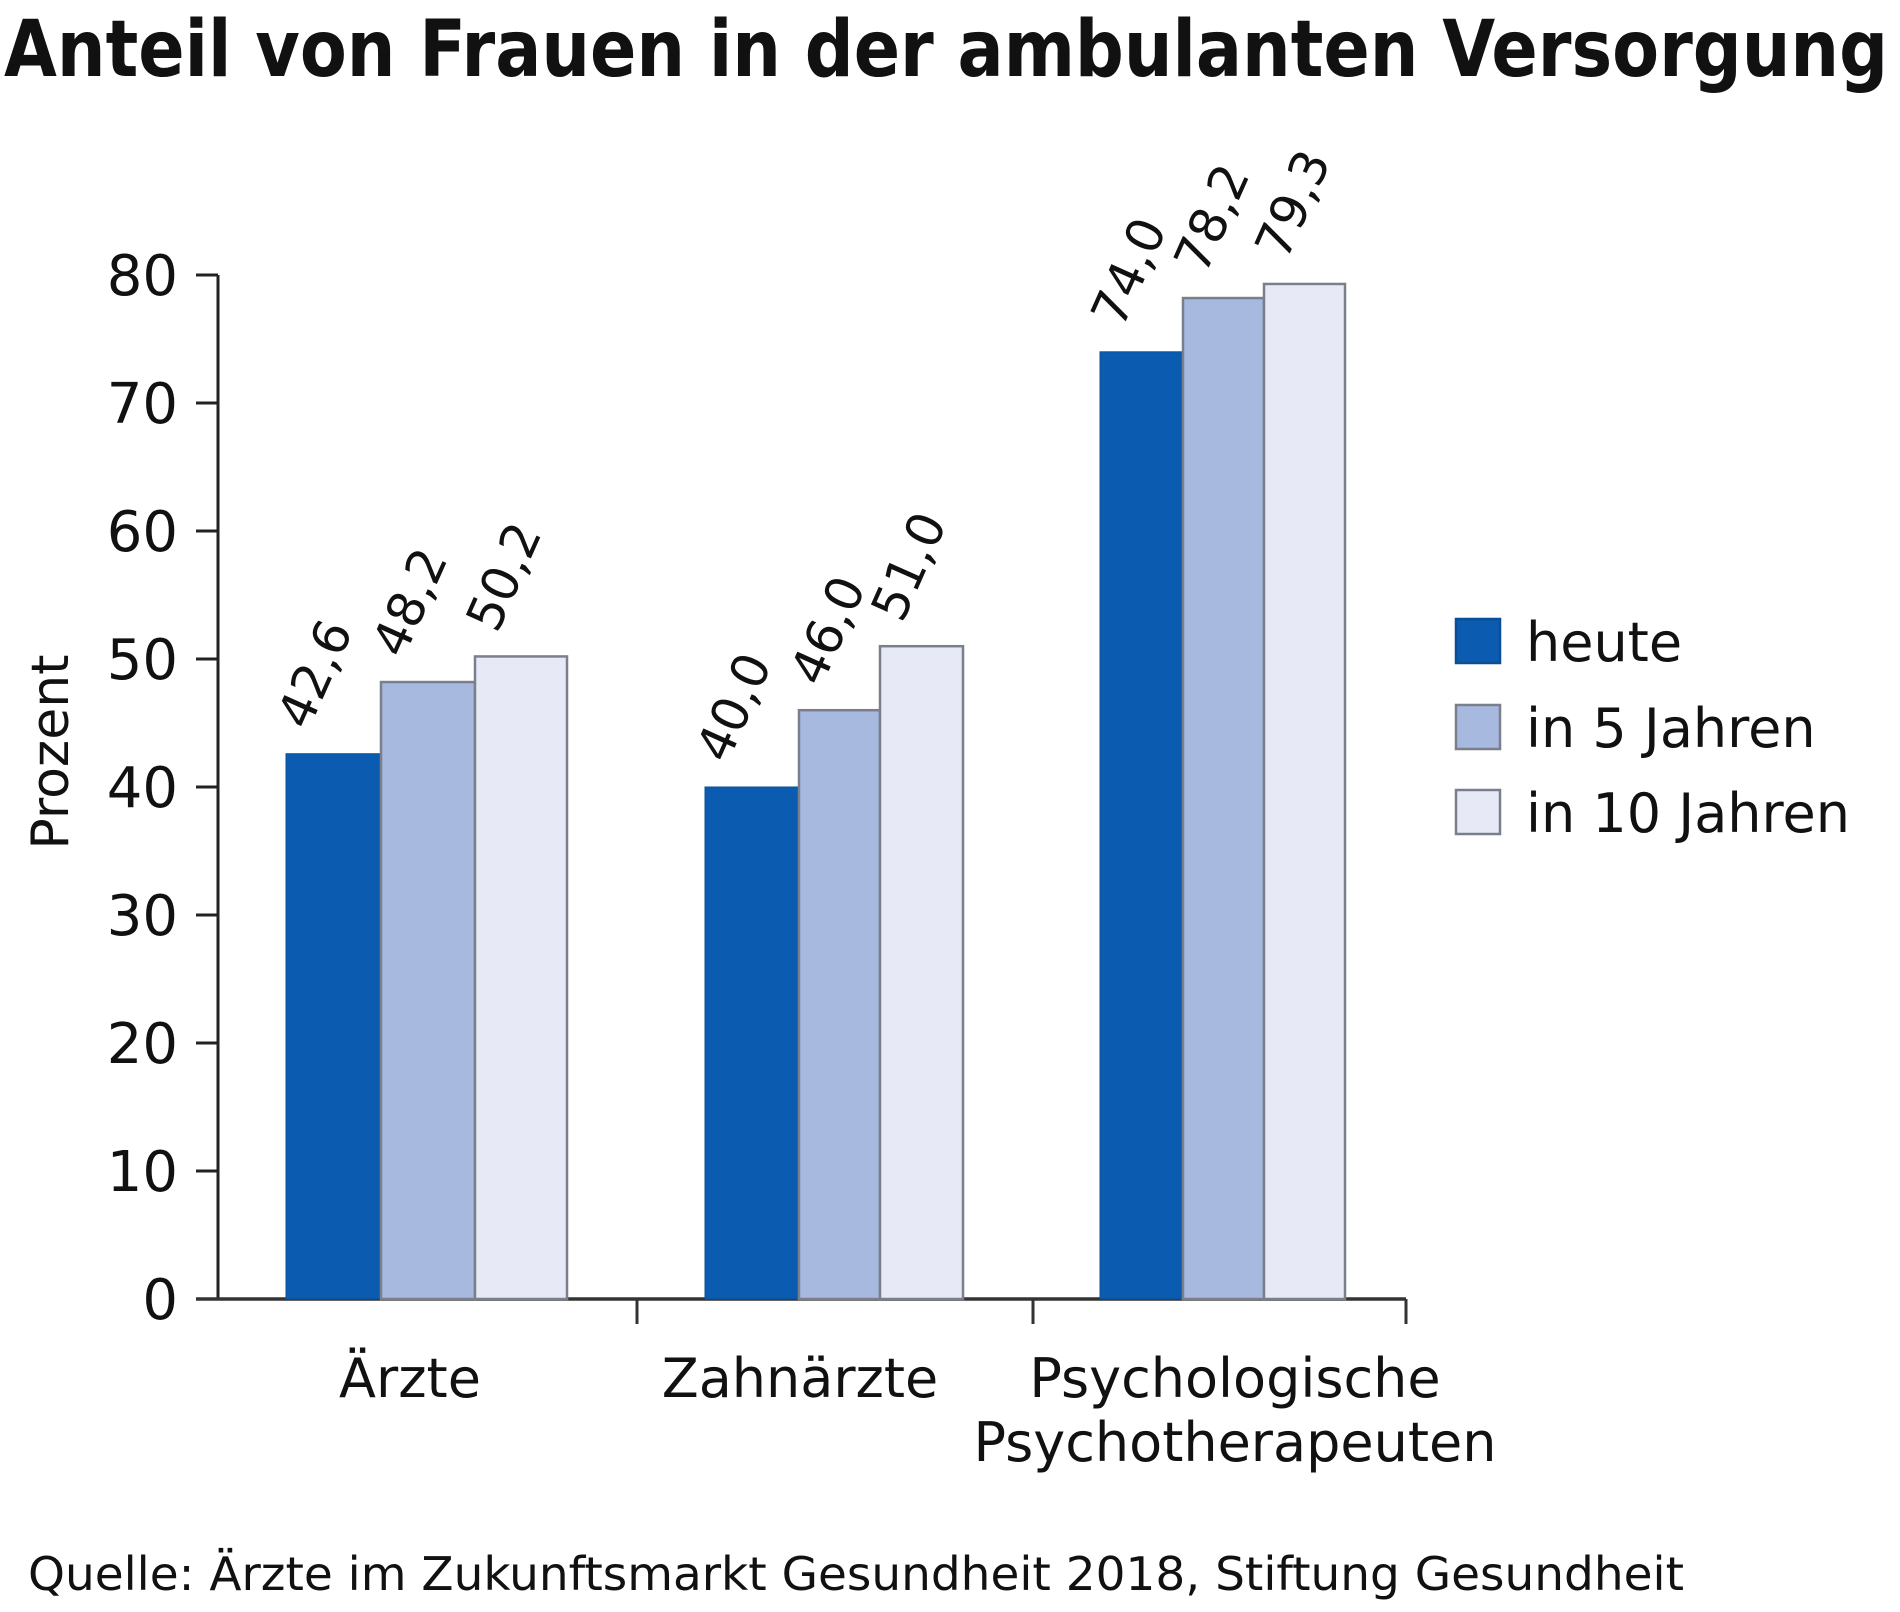  What do you see at coordinates (160, 1300) in the screenshot?
I see `y-tick-label: 0` at bounding box center [160, 1300].